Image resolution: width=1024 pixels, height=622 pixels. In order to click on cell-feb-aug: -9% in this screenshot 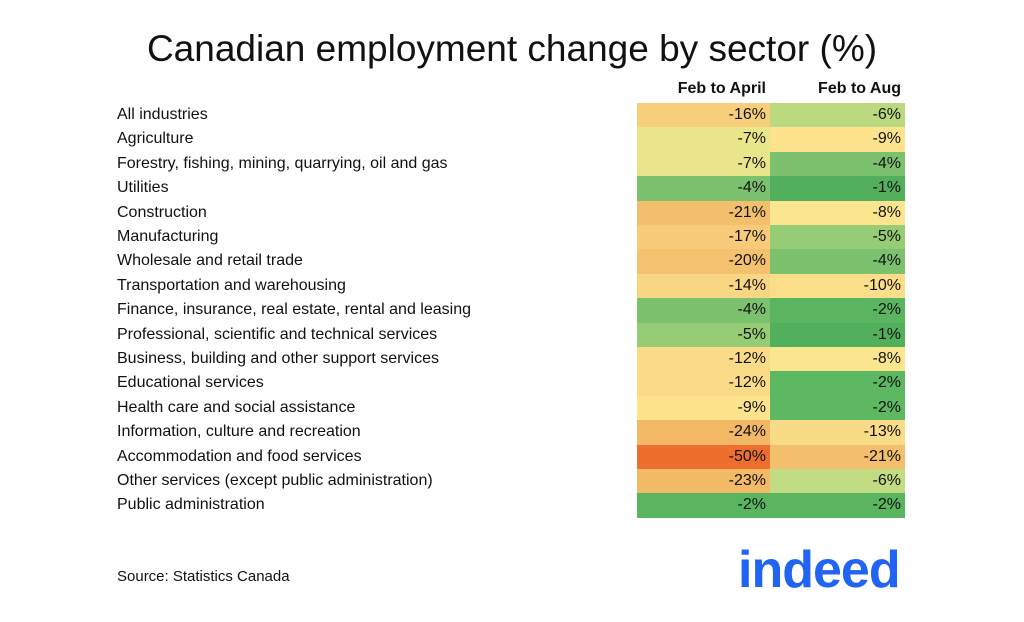, I will do `click(837, 139)`.